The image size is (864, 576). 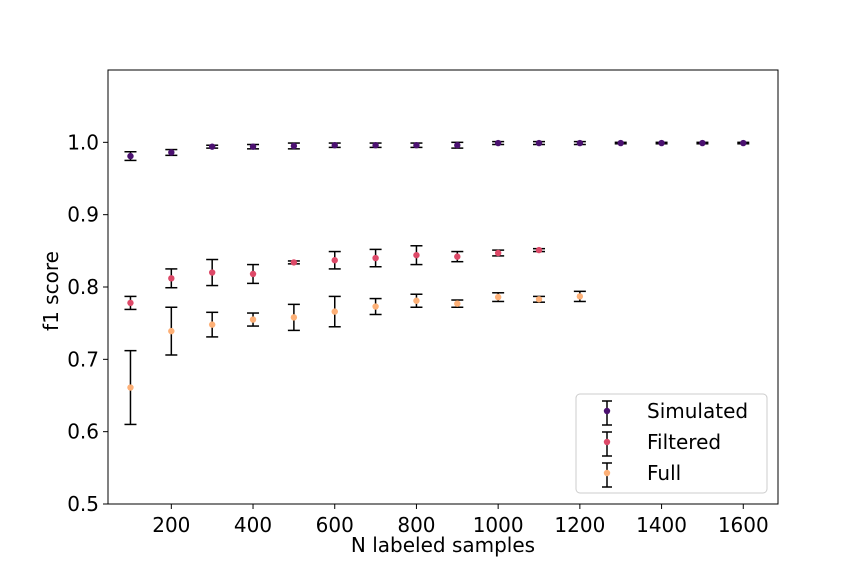 What do you see at coordinates (416, 525) in the screenshot?
I see `x-tick-label: 800` at bounding box center [416, 525].